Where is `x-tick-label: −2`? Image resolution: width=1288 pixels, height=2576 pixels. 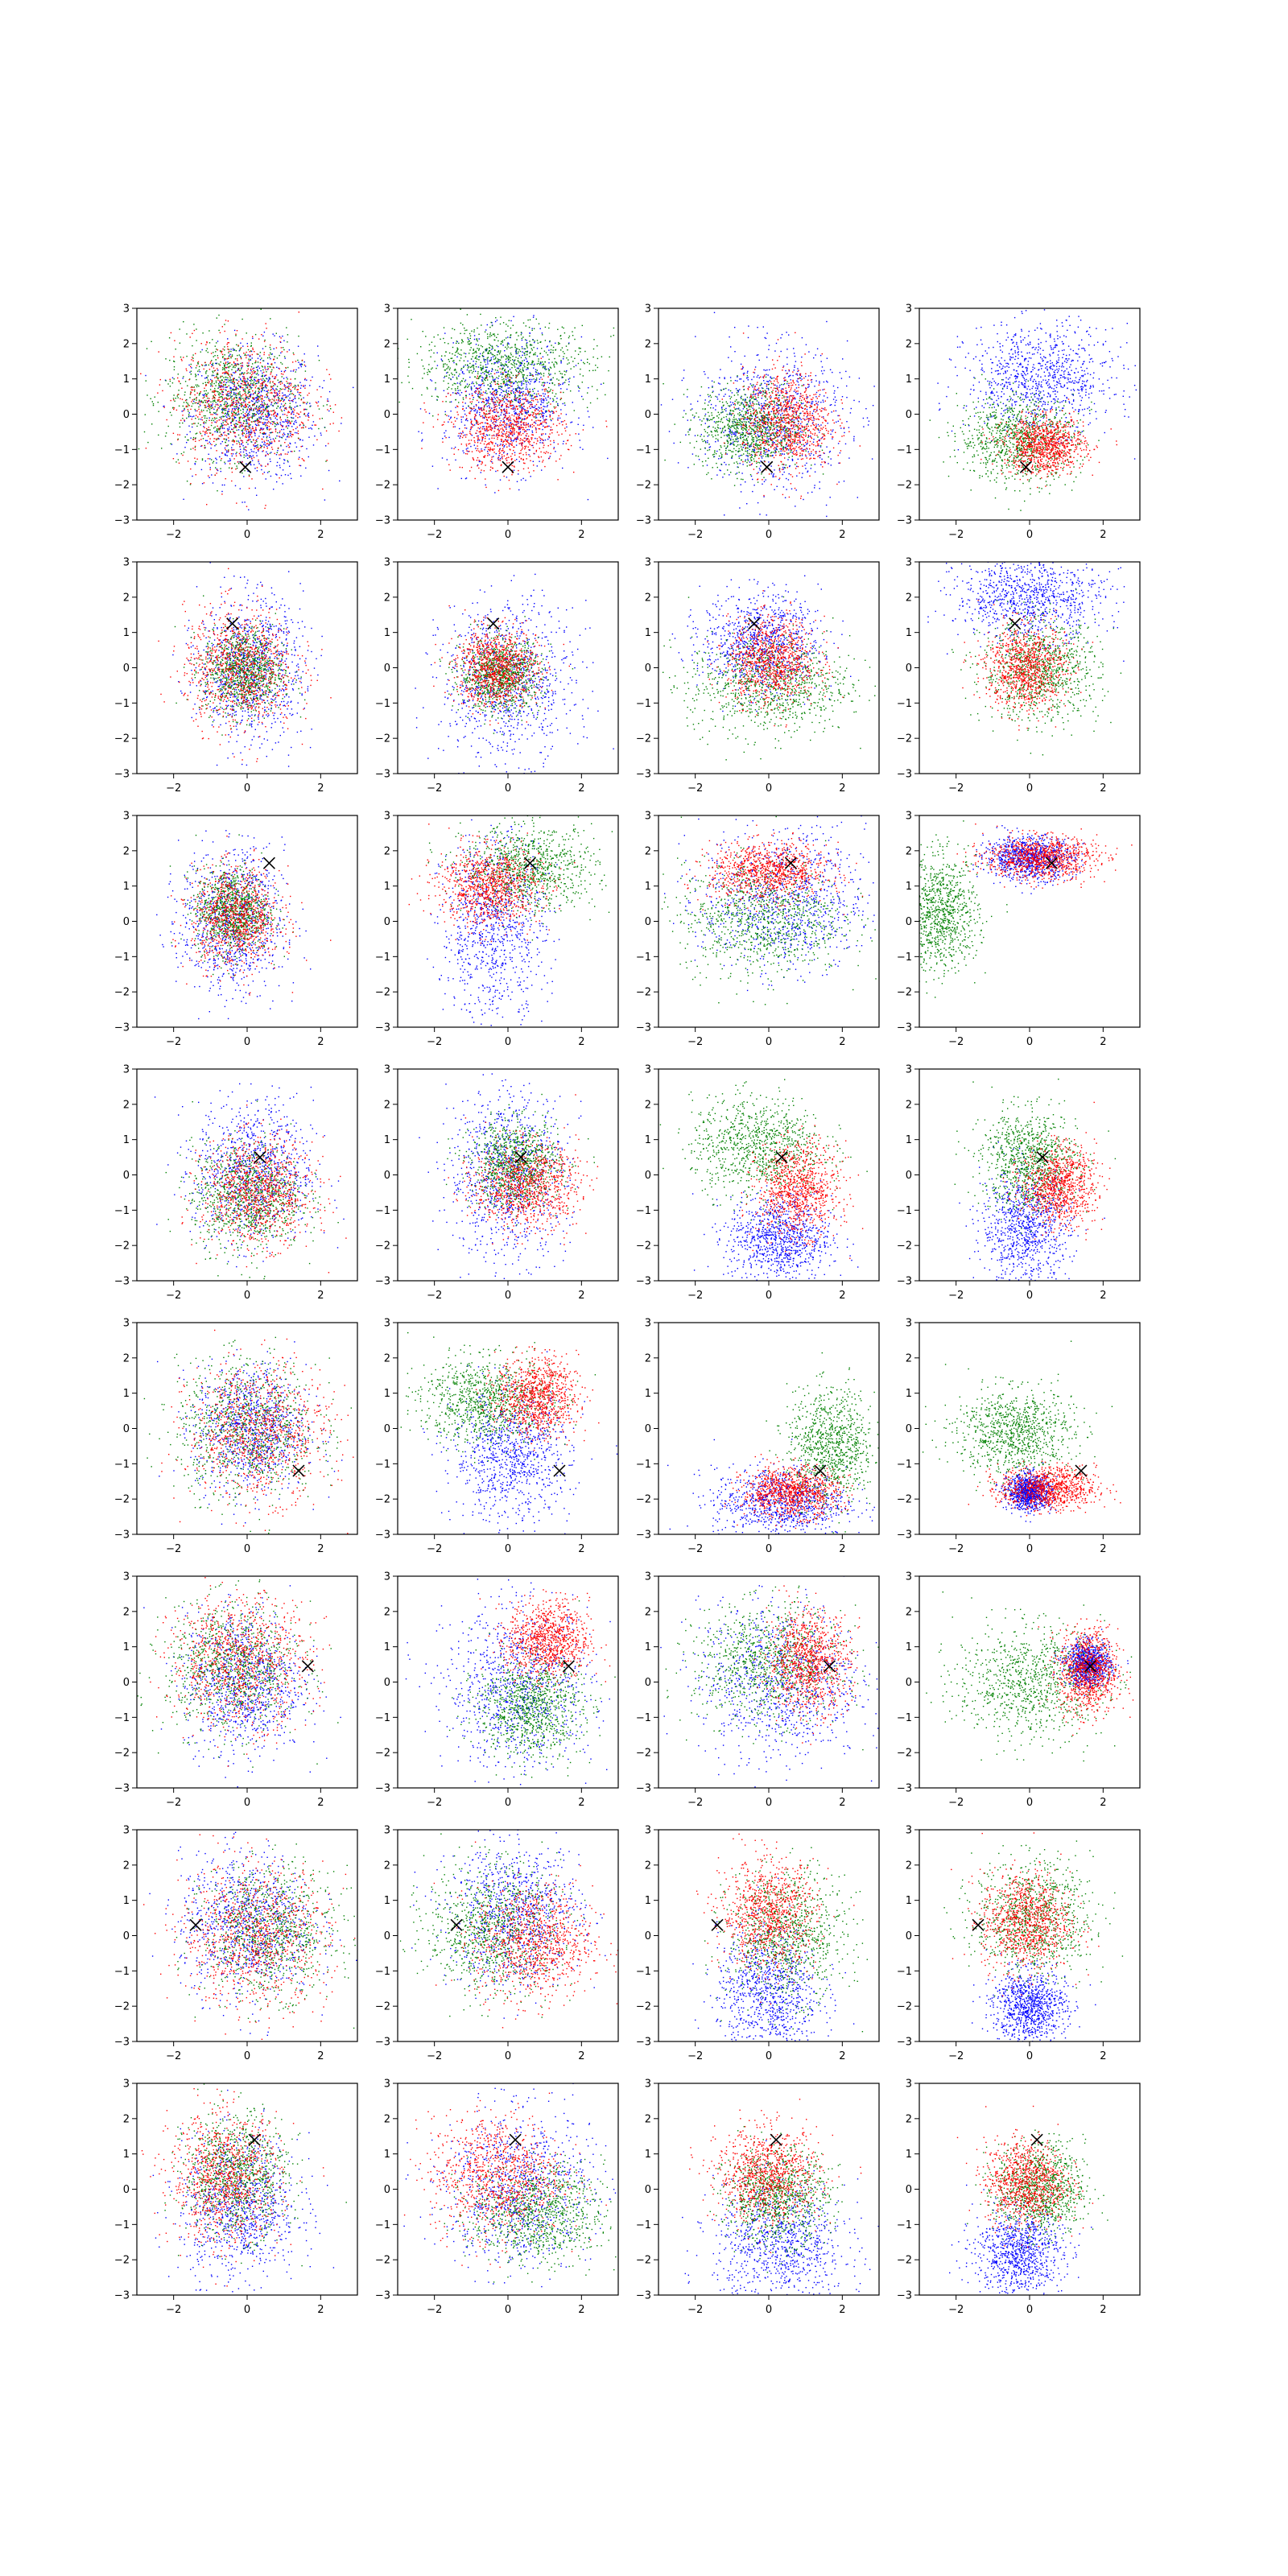 x-tick-label: −2 is located at coordinates (173, 535).